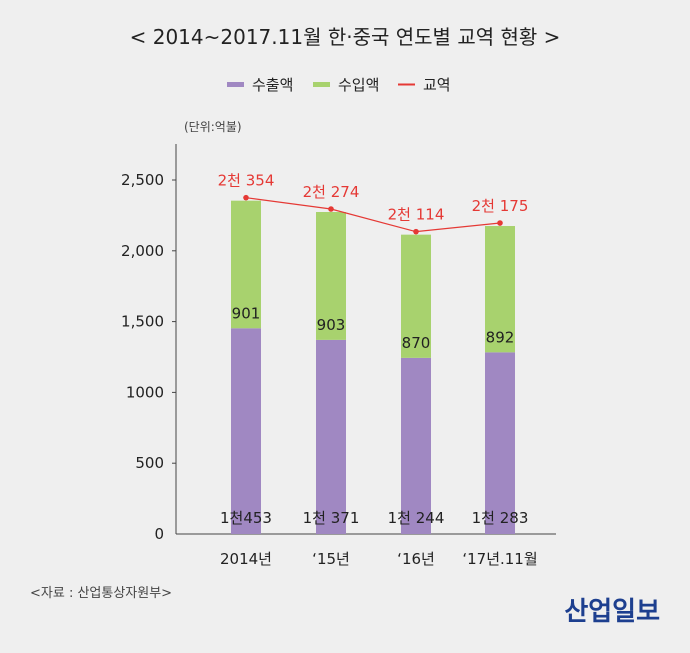  Describe the element at coordinates (142, 180) in the screenshot. I see `y-tick-label: 2,500` at that location.